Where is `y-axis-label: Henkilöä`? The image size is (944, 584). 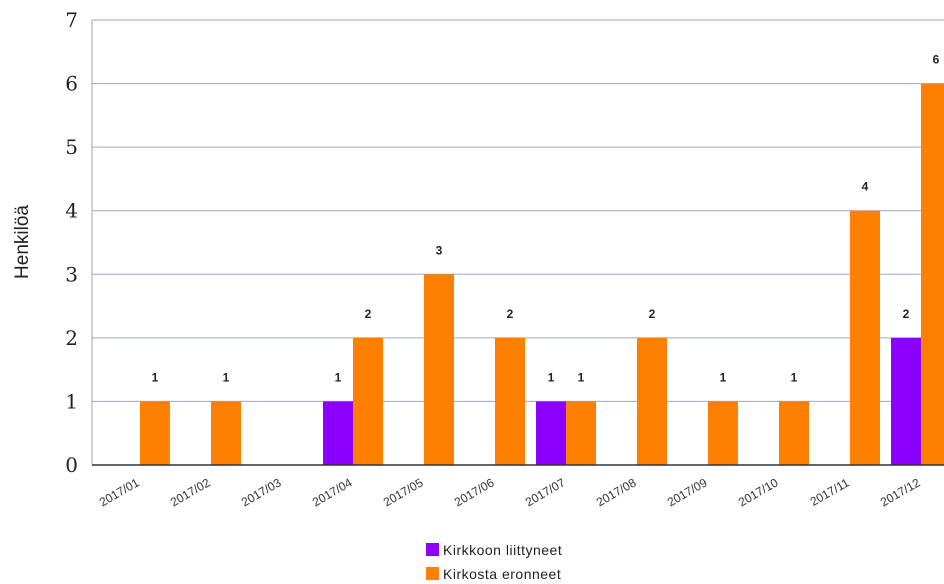 y-axis-label: Henkilöä is located at coordinates (22, 242).